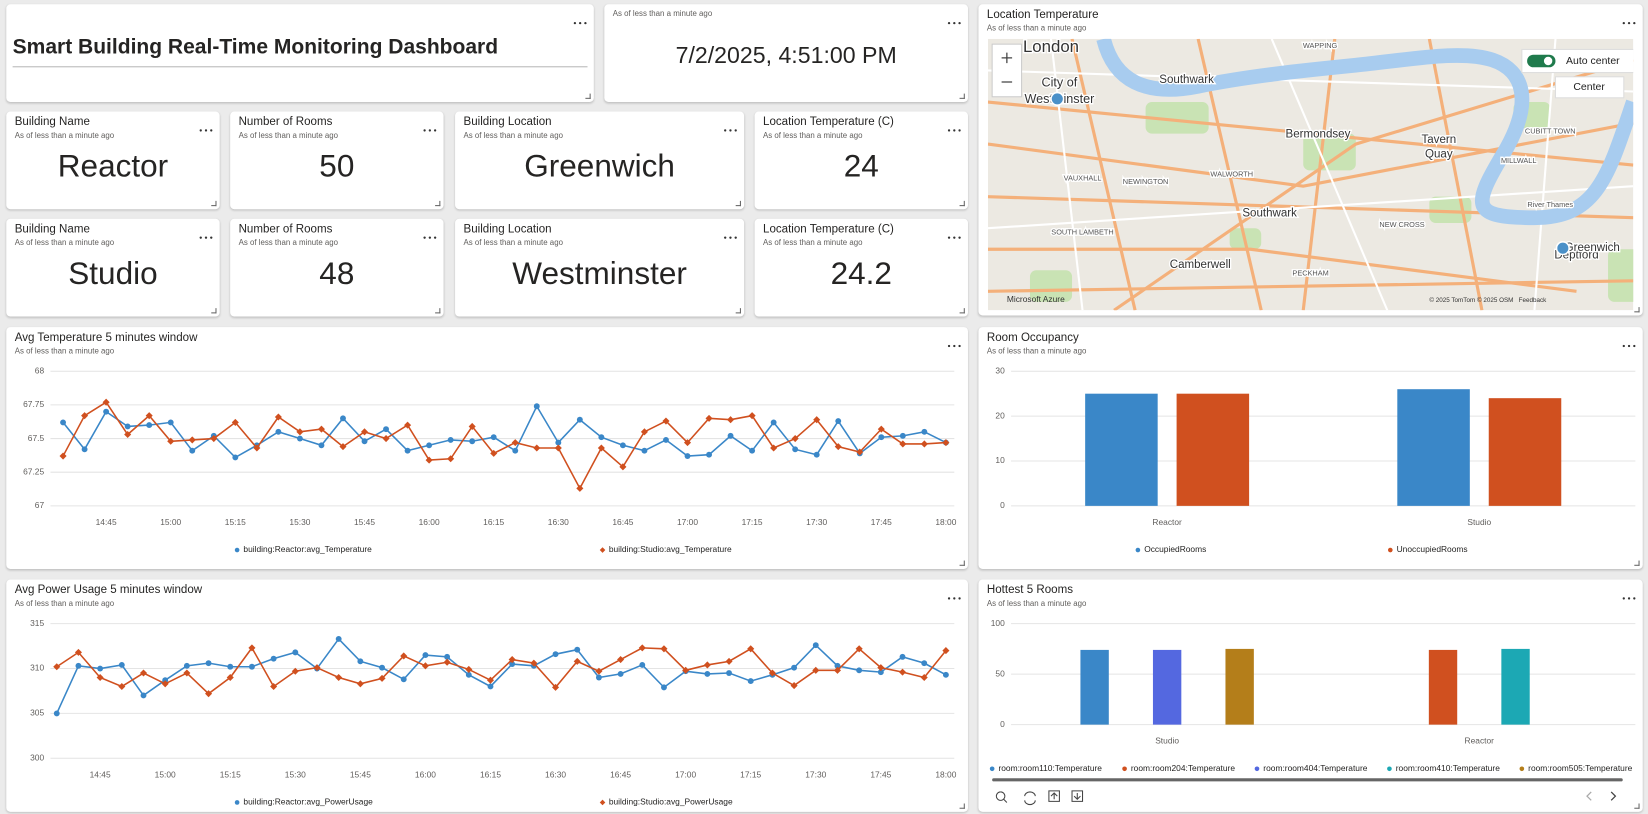 This screenshot has width=1648, height=814. What do you see at coordinates (1592, 248) in the screenshot?
I see `map-label: Greenwich` at bounding box center [1592, 248].